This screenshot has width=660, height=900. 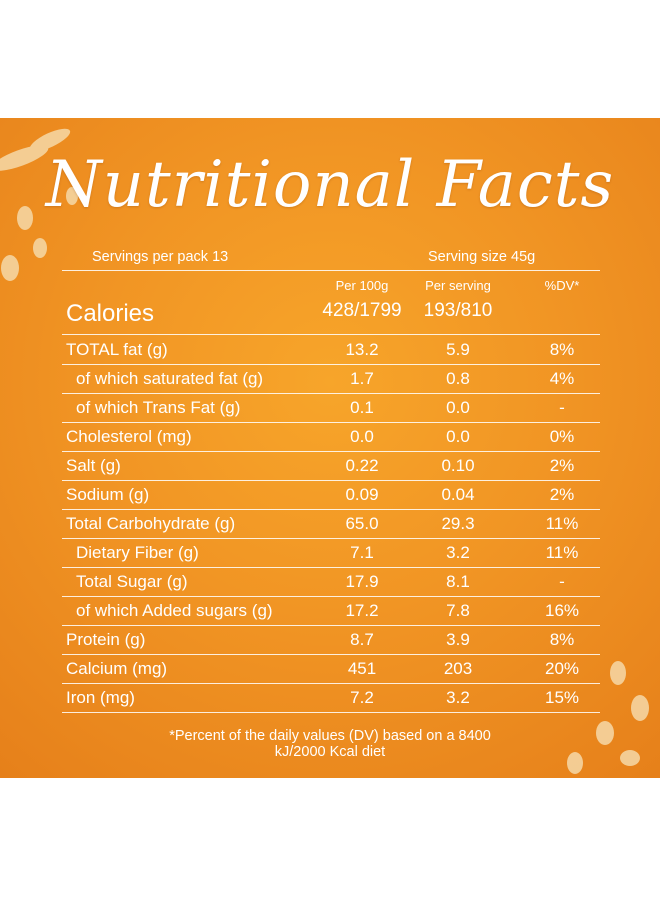 I want to click on table-row: Cholesterol (mg) 0.0 0.0 0%, so click(x=331, y=437).